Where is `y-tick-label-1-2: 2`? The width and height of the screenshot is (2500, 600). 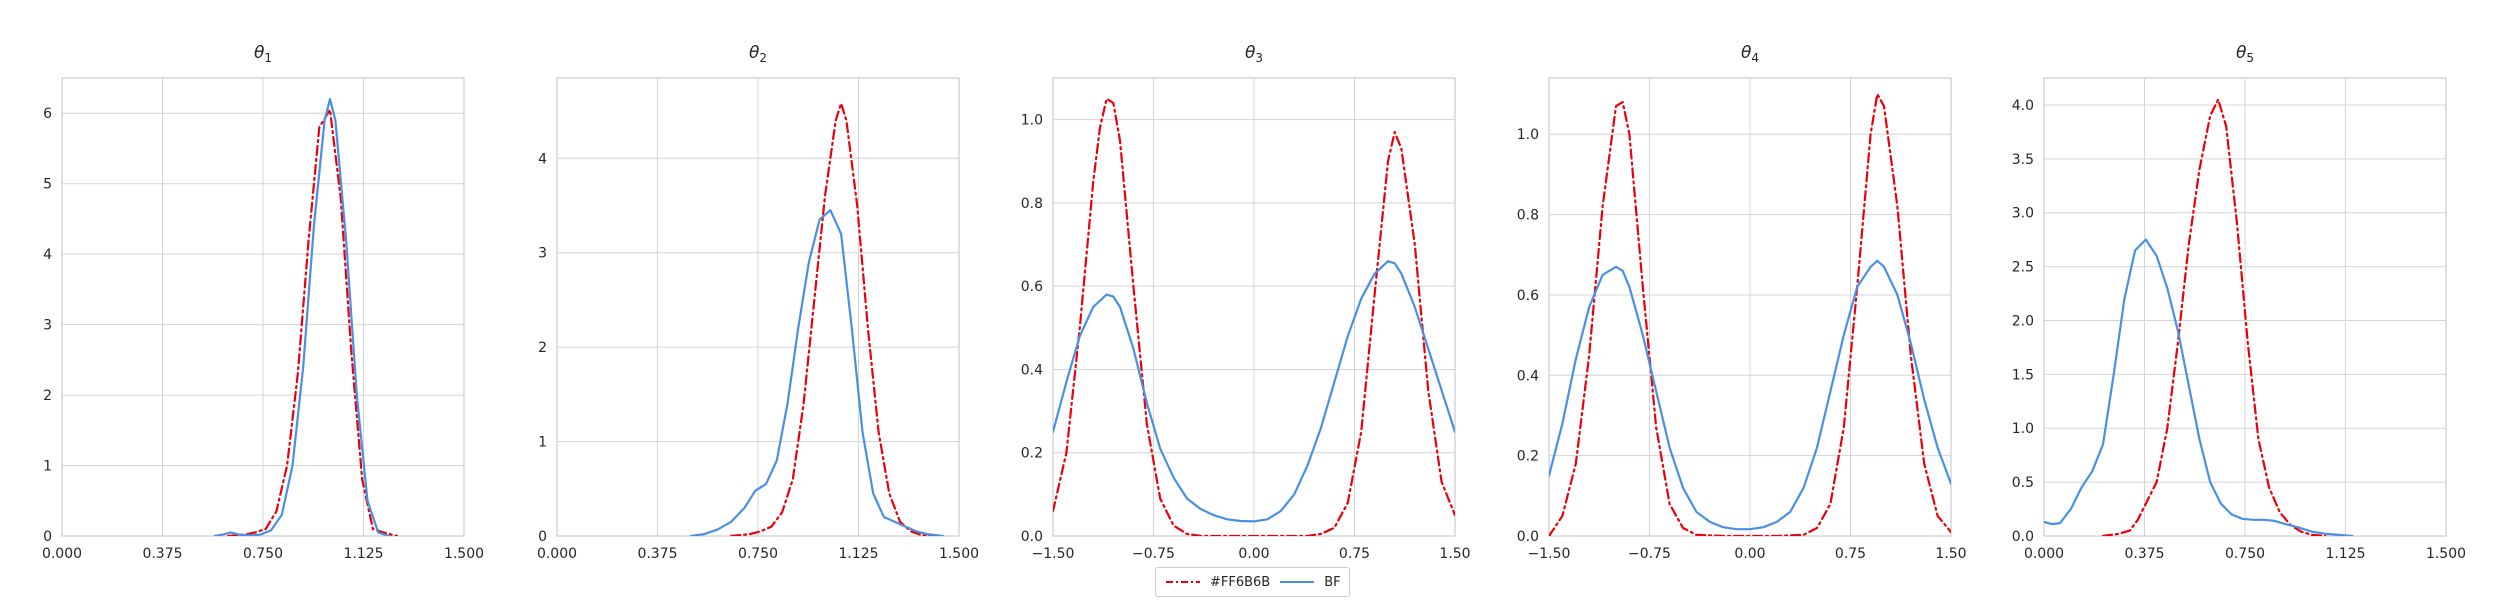 y-tick-label-1-2: 2 is located at coordinates (47, 396).